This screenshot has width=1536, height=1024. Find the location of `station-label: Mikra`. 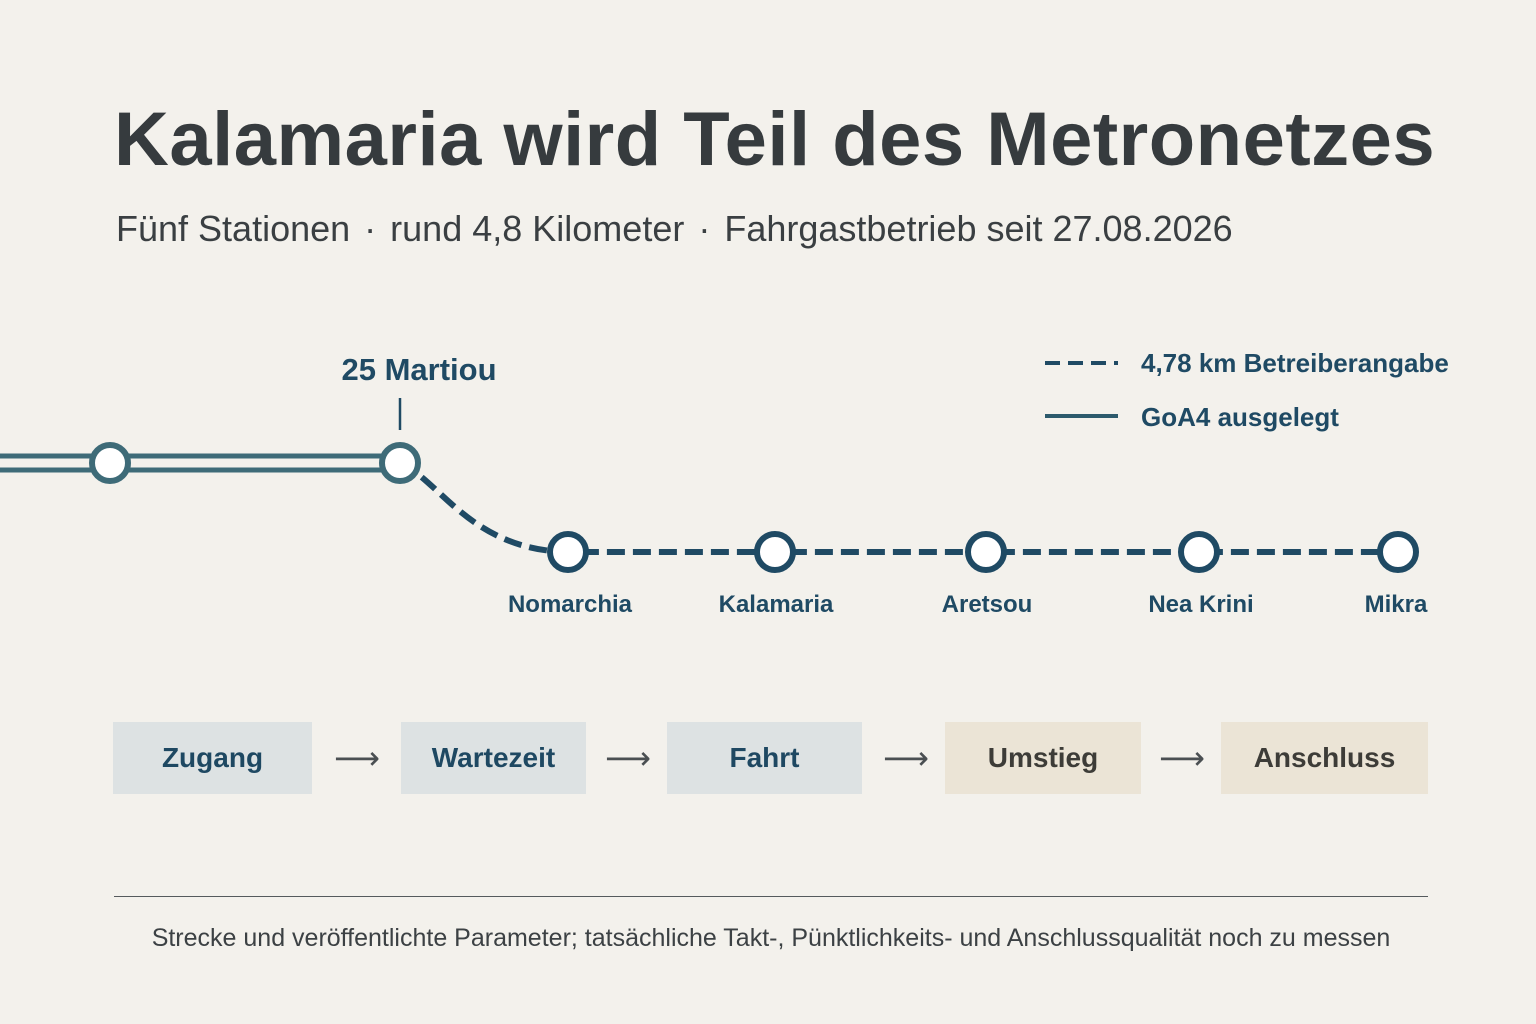

station-label: Mikra is located at coordinates (1396, 604).